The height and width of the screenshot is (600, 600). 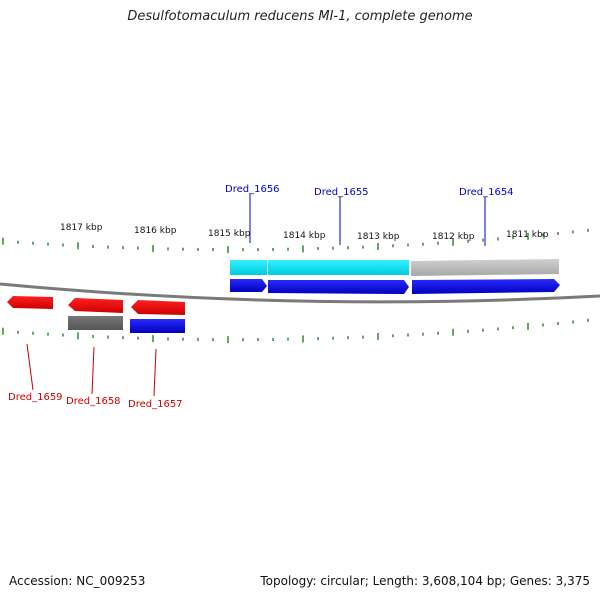 I want to click on scale-label-1811: 1811 kbp, so click(x=527, y=235).